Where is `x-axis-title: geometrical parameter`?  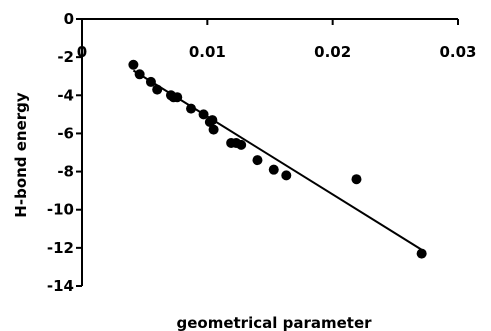 x-axis-title: geometrical parameter is located at coordinates (274, 322).